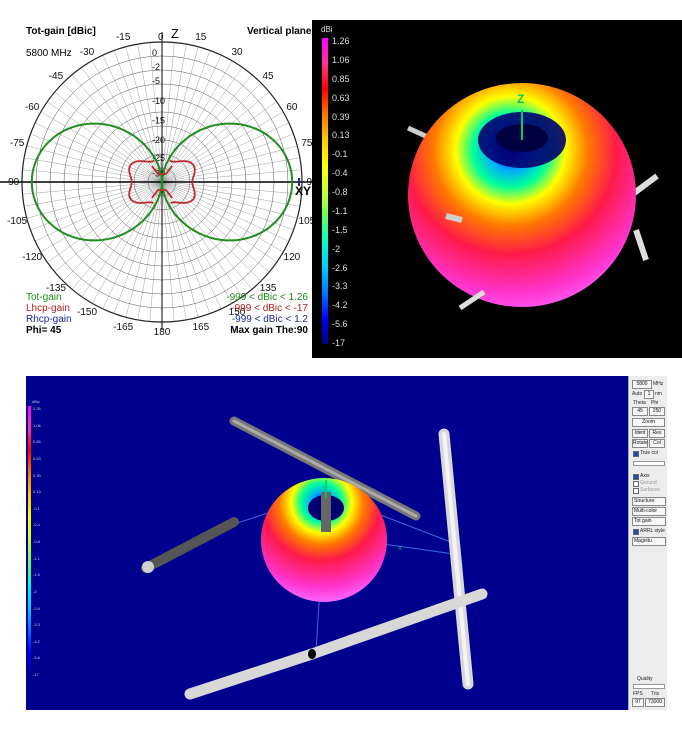 This screenshot has height=739, width=682. I want to click on top-scale-unit: dBi, so click(327, 29).